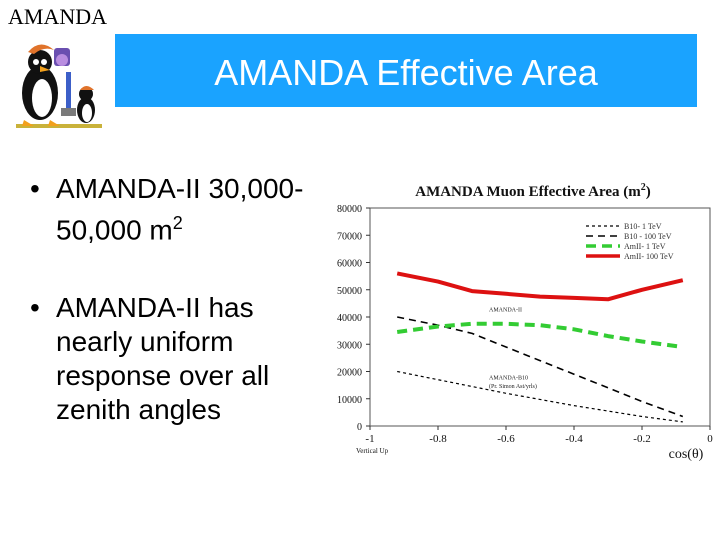 The width and height of the screenshot is (720, 540). Describe the element at coordinates (508, 379) in the screenshot. I see `chart-annotation: AMANDA-B10` at that location.